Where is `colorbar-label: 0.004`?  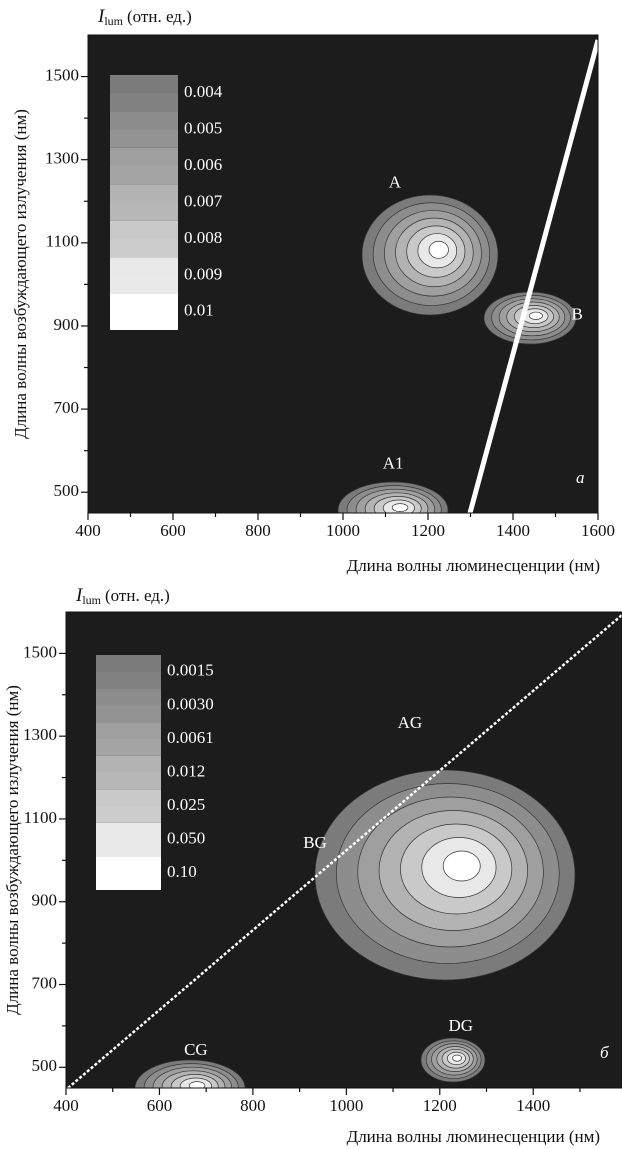 colorbar-label: 0.004 is located at coordinates (203, 91).